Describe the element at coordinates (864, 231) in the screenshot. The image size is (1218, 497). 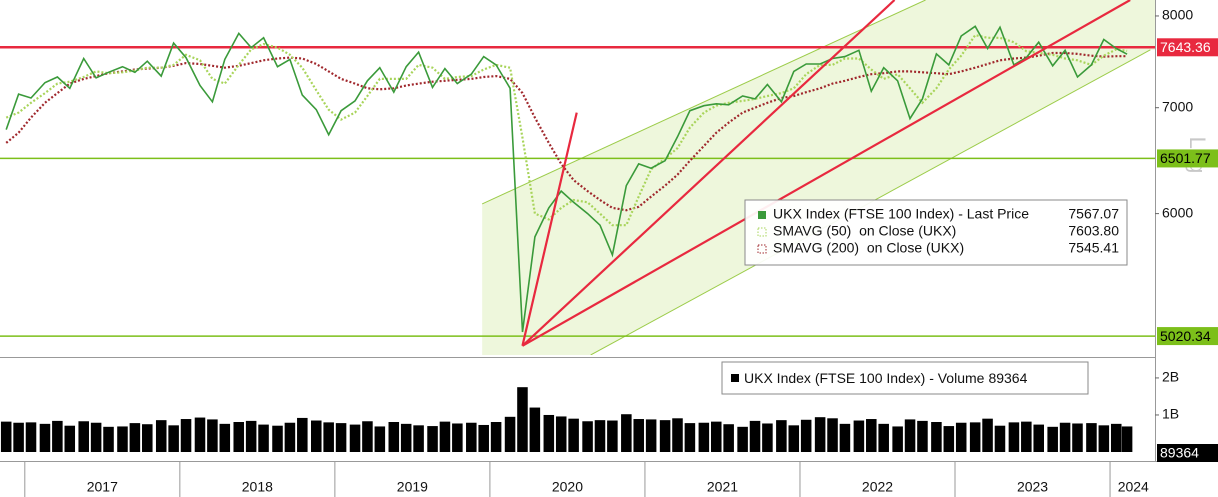
I see `legend-label: SMAVG (50) on Close (UKX)` at that location.